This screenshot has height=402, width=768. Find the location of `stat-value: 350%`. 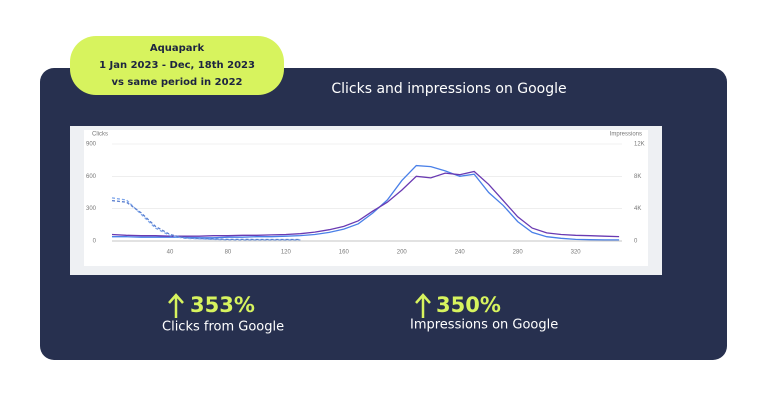

stat-value: 350% is located at coordinates (468, 305).